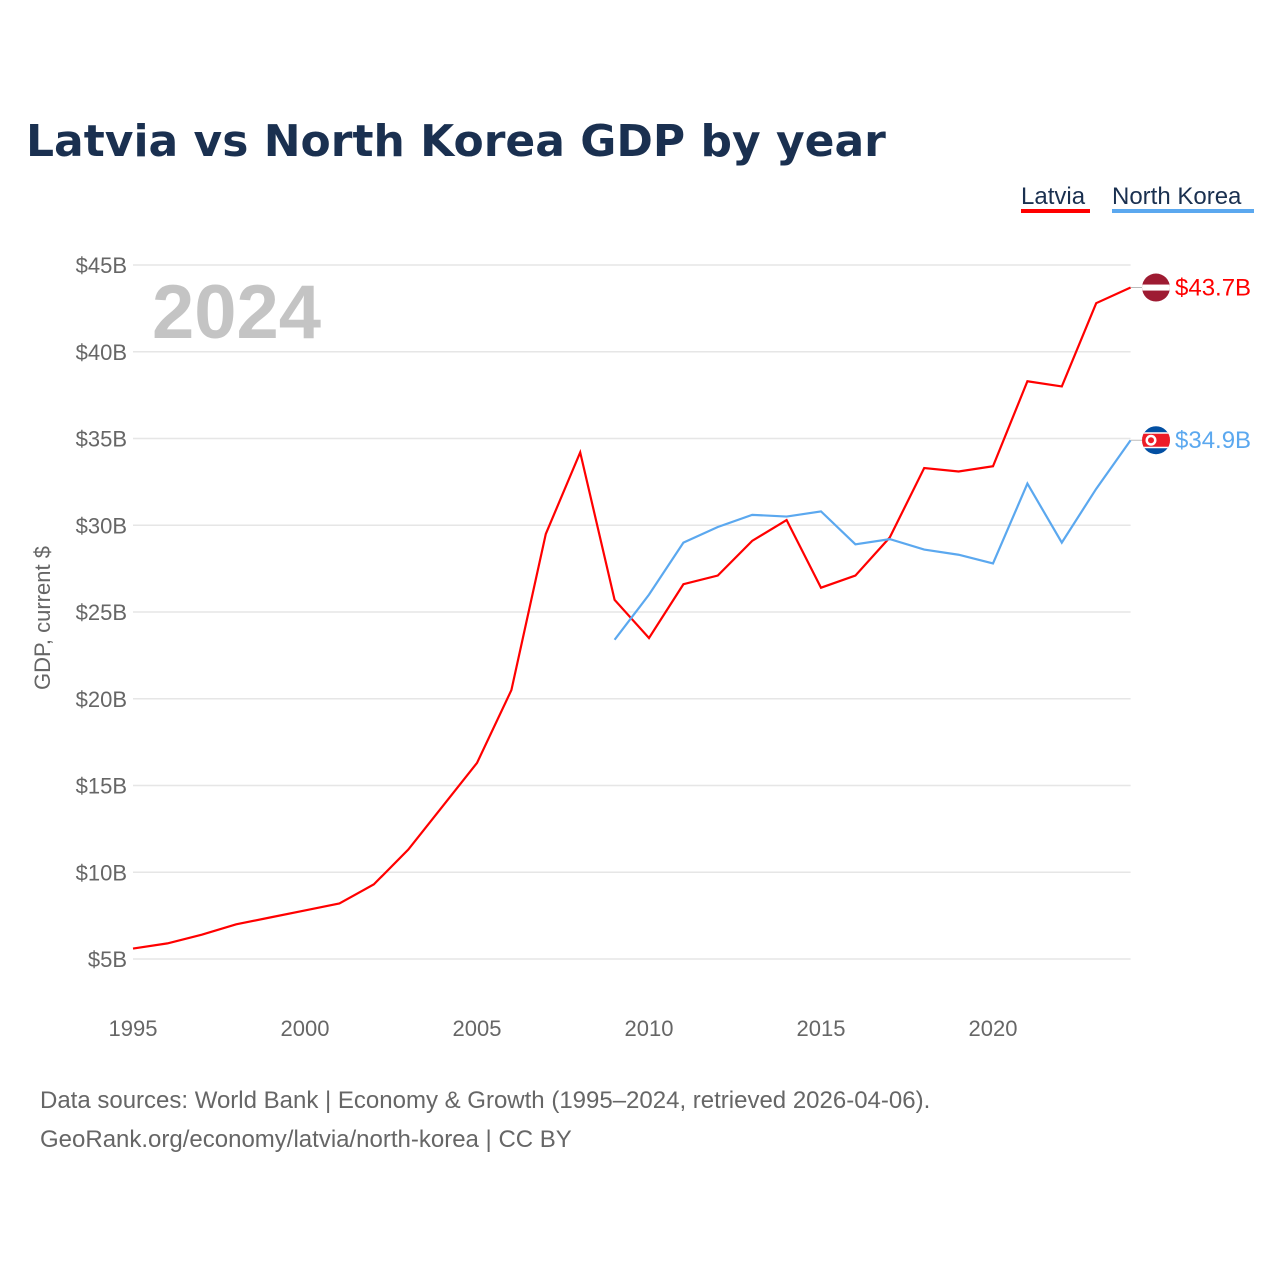  What do you see at coordinates (101, 699) in the screenshot?
I see `y-tick-label: $20B` at bounding box center [101, 699].